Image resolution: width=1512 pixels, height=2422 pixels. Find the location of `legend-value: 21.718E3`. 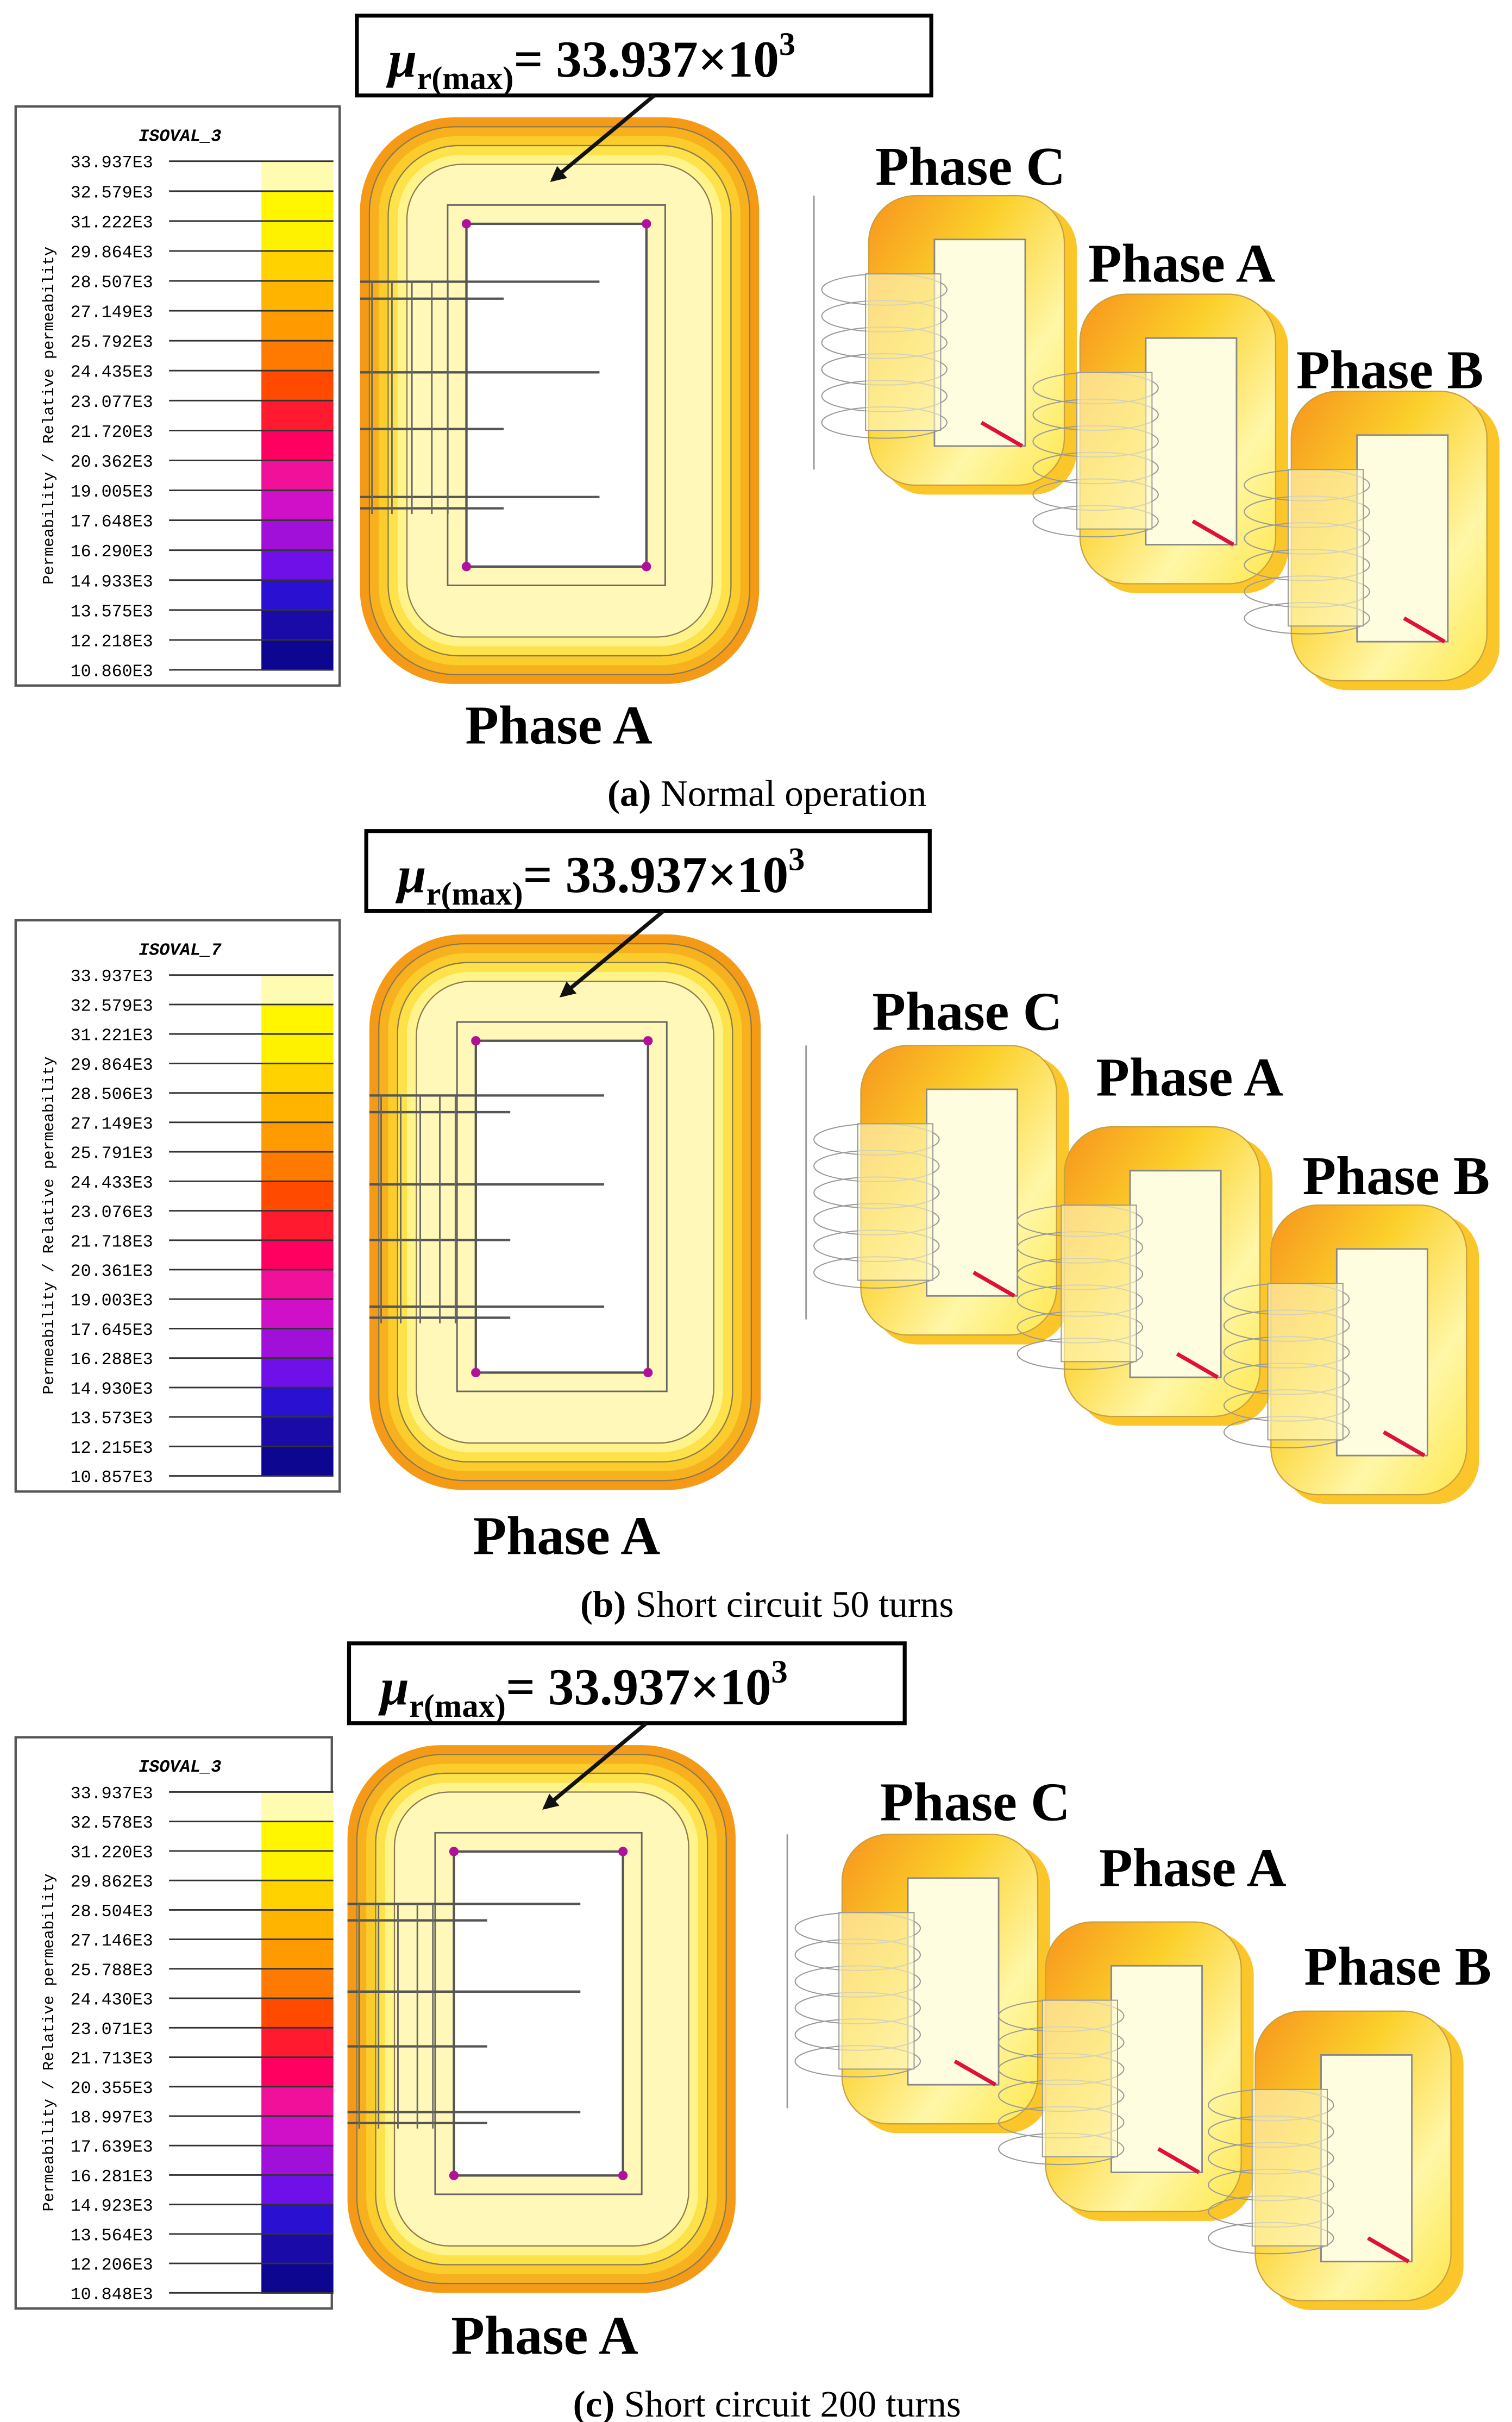

legend-value: 21.718E3 is located at coordinates (112, 1242).